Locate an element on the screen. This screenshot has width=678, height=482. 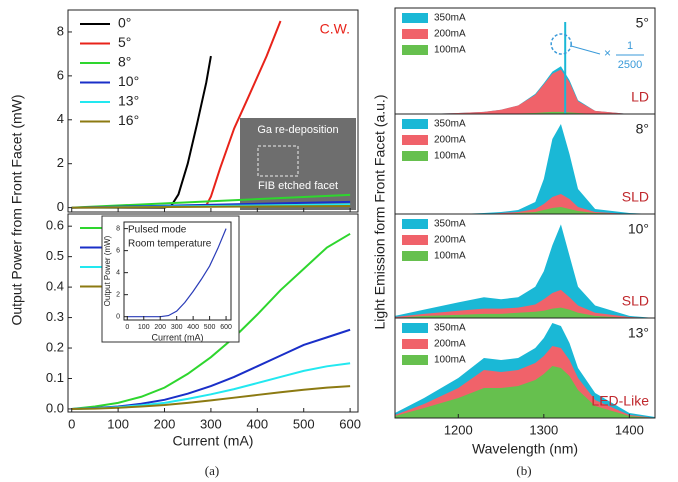
y-tick-label: 0.6 is located at coordinates (55, 225).